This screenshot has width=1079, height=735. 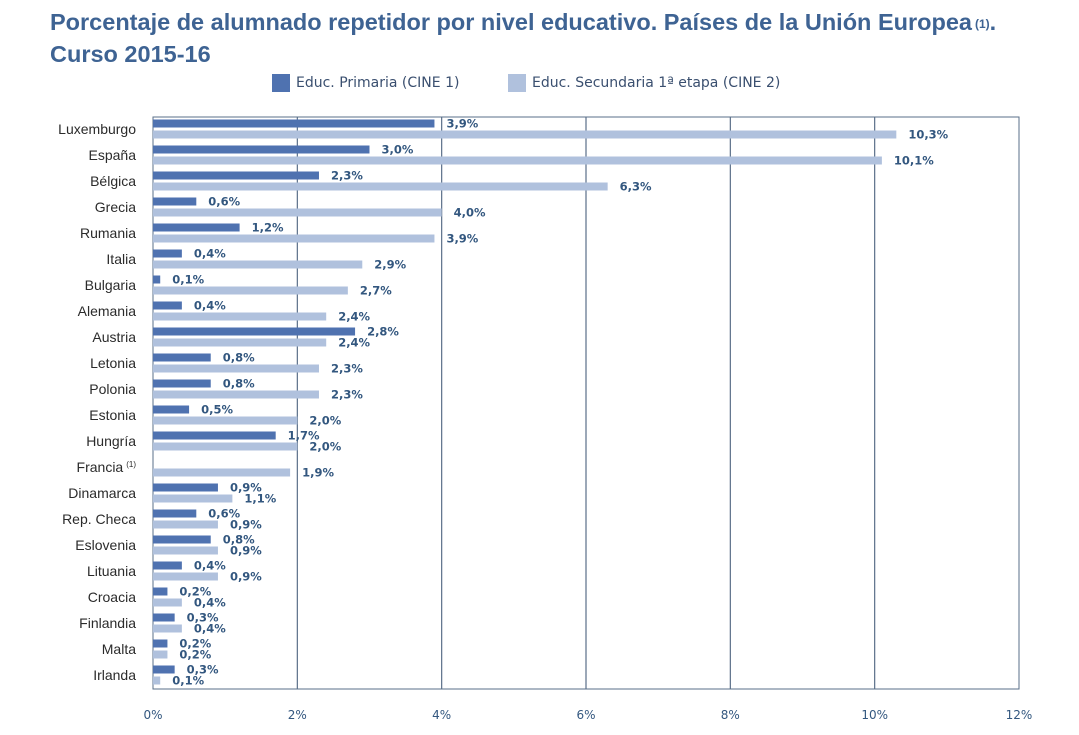 What do you see at coordinates (982, 24) in the screenshot?
I see `chart-title-note: (1)` at bounding box center [982, 24].